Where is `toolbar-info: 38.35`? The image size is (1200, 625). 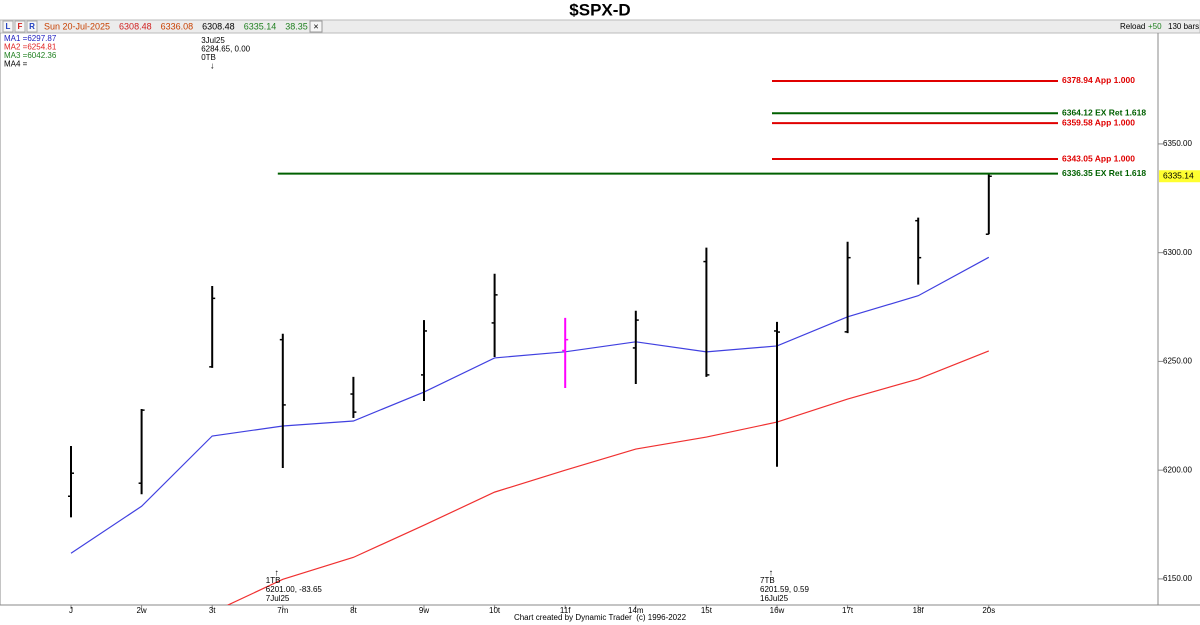
toolbar-info: 38.35 is located at coordinates (296, 26).